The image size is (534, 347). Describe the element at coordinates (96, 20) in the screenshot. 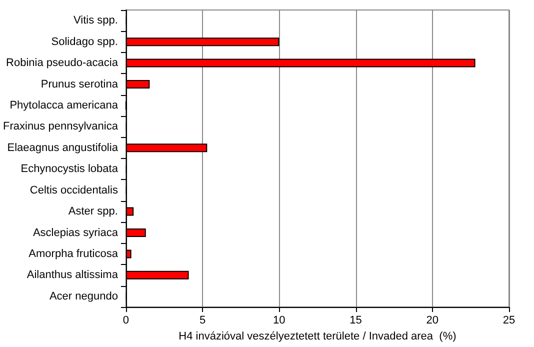

I see `y-tick-label: Vitis spp.` at that location.